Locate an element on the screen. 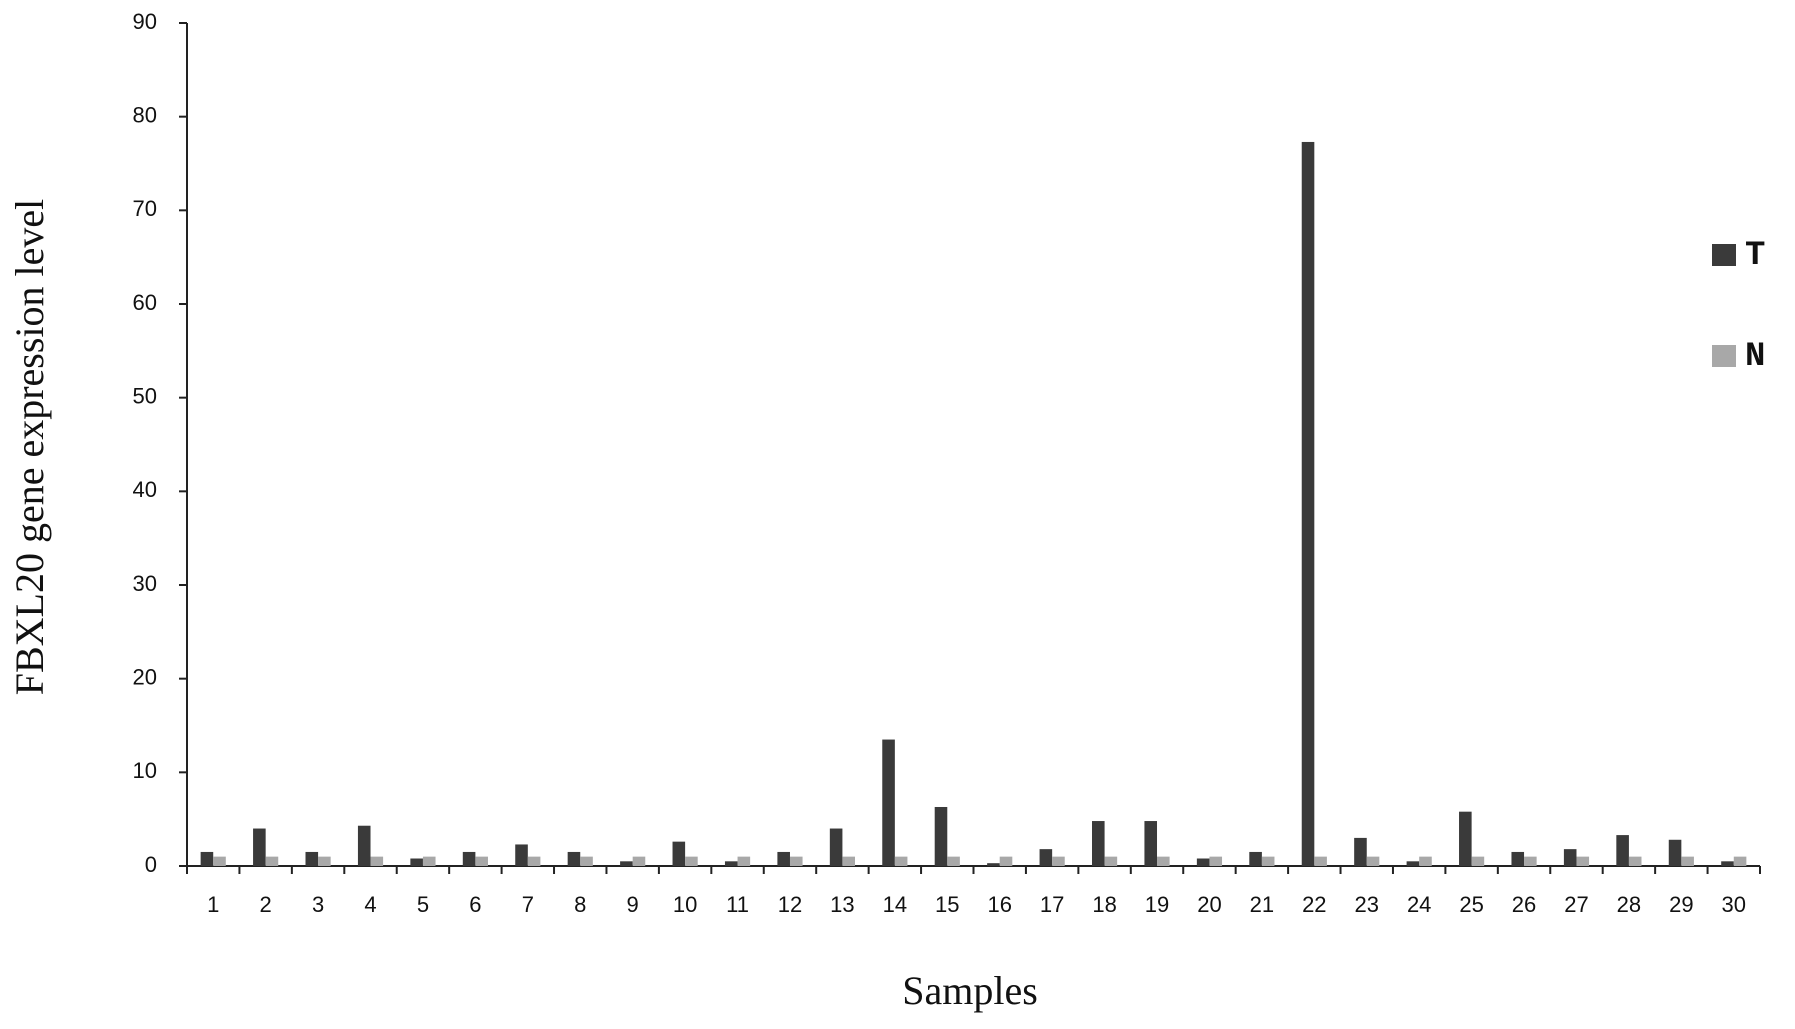 This screenshot has height=1029, width=1795. x-tick-label: 29 is located at coordinates (1681, 904).